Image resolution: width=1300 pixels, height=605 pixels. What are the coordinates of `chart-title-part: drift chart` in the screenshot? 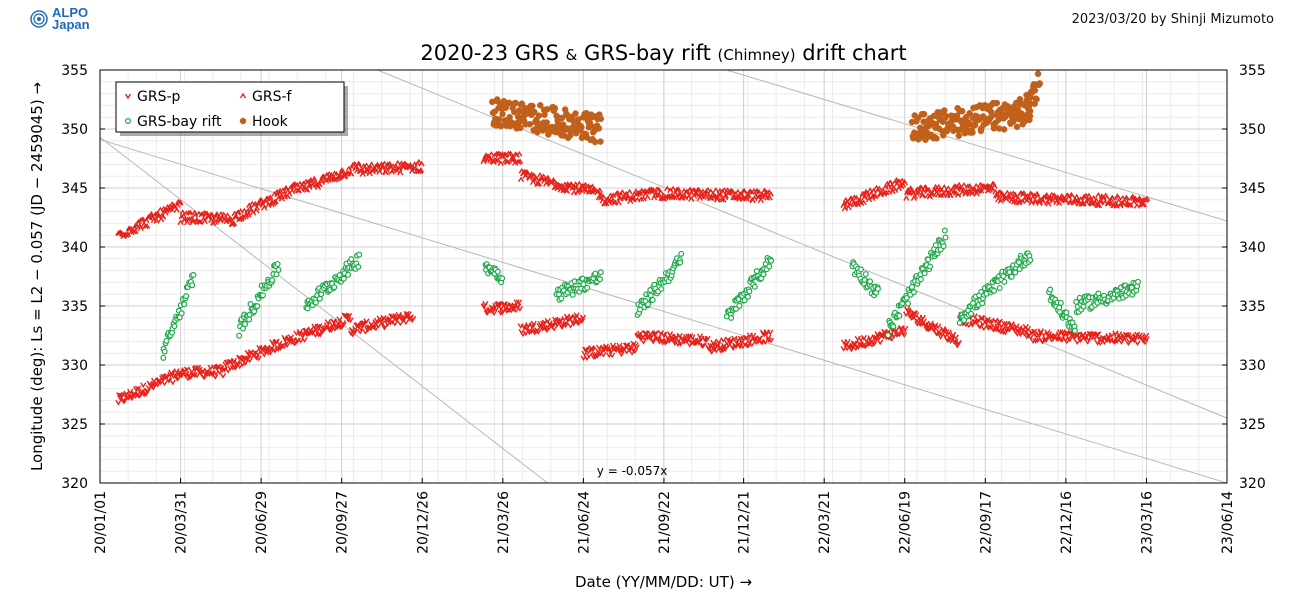 It's located at (851, 53).